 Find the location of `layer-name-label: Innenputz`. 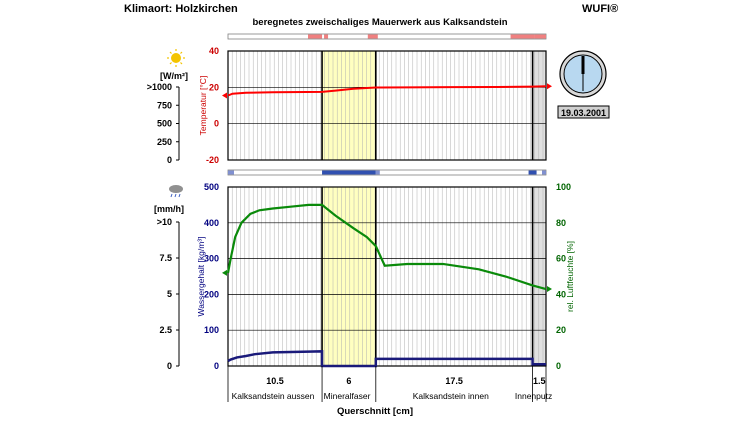

layer-name-label: Innenputz is located at coordinates (533, 396).